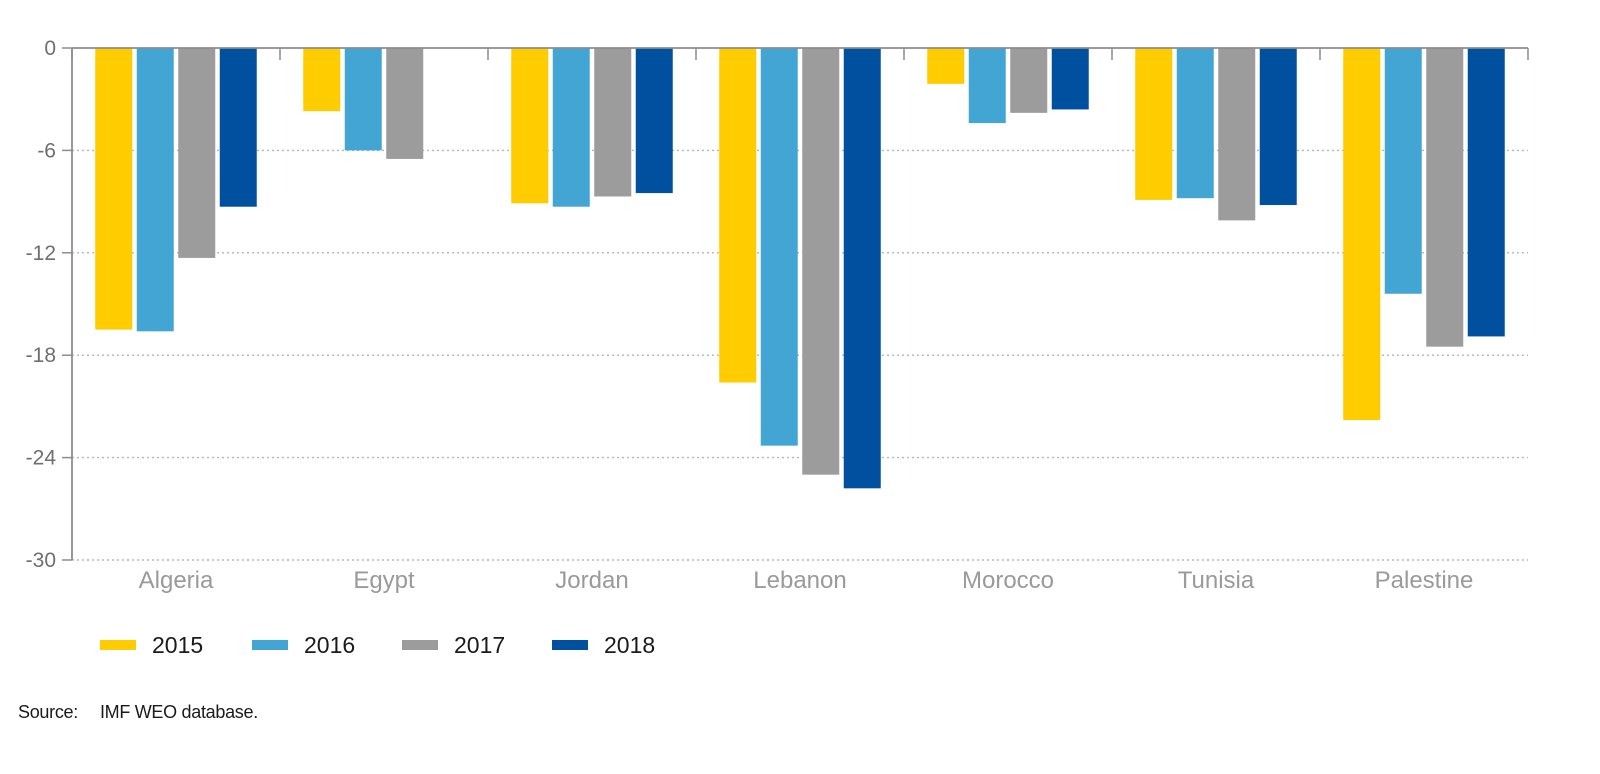 The width and height of the screenshot is (1600, 774). I want to click on x-tick-label: Jordan, so click(591, 580).